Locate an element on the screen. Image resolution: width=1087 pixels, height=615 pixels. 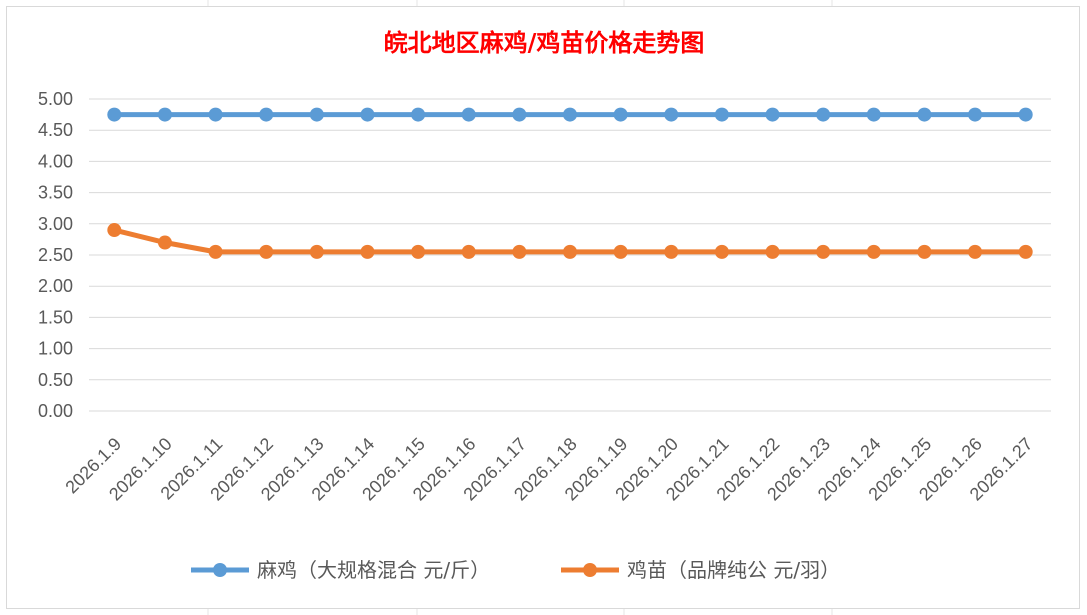
y-tick-label: 0.00 is located at coordinates (55, 411).